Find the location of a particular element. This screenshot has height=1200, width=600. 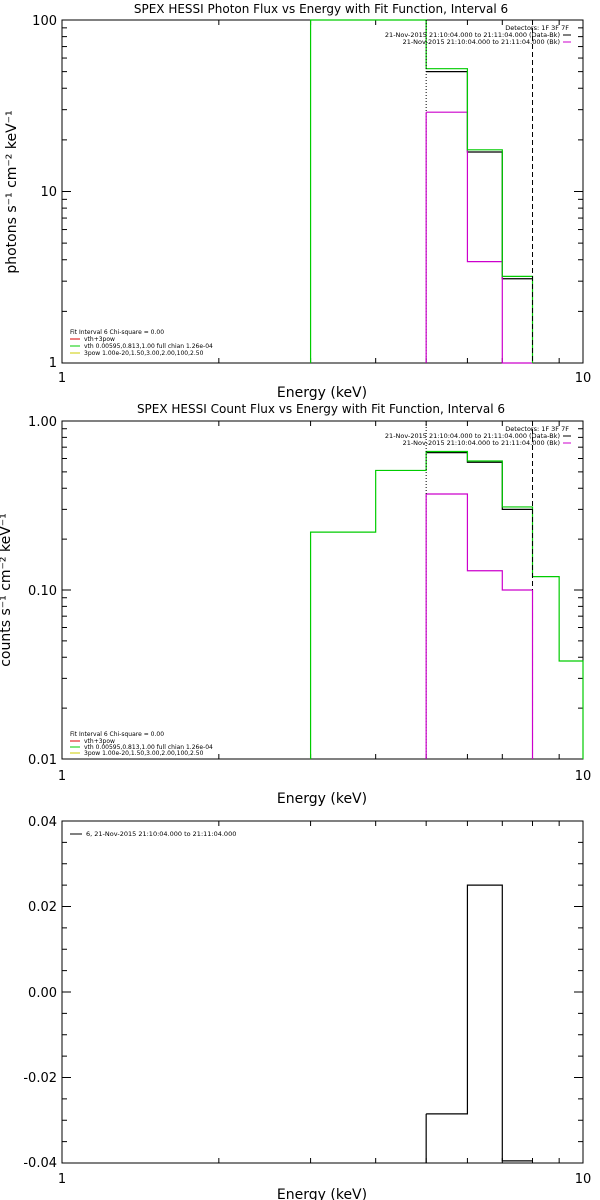

panel1-xtick-1: 1 is located at coordinates (62, 378).